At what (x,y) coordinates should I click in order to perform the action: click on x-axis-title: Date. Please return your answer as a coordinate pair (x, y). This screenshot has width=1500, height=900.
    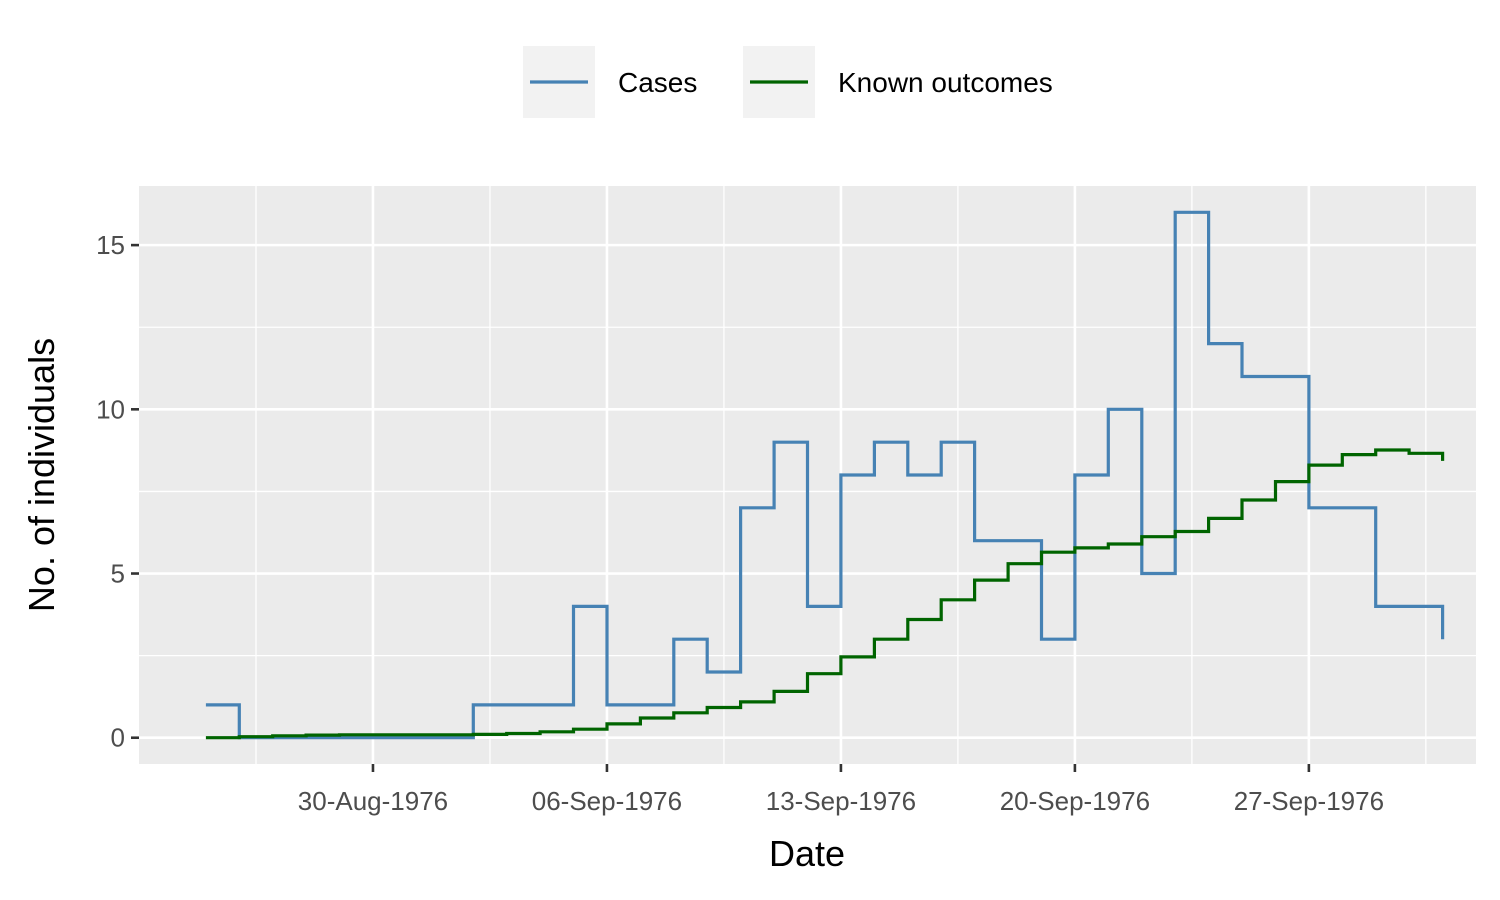
    Looking at the image, I should click on (807, 853).